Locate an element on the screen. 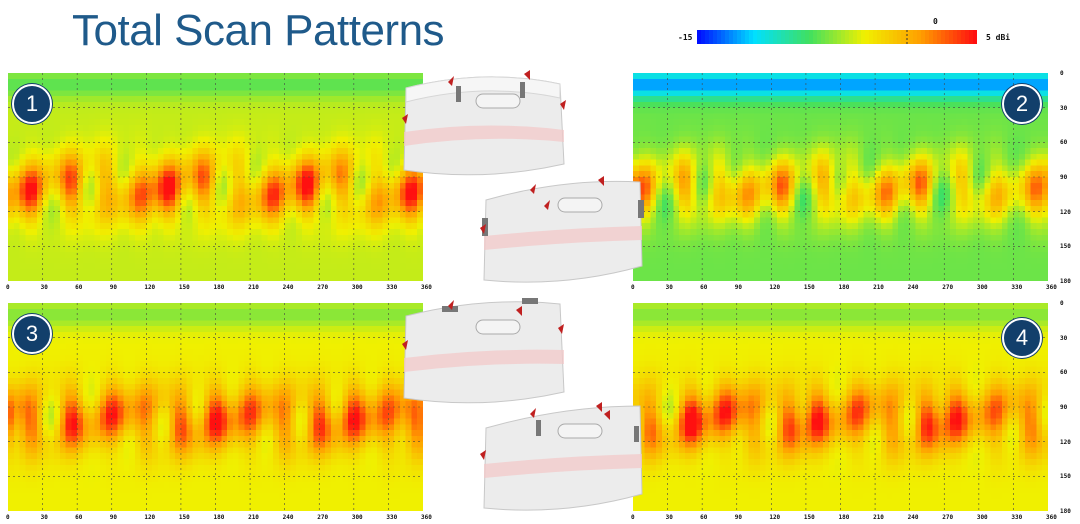 The image size is (1080, 524). colorbar-max-label: 5 dBi is located at coordinates (998, 37).